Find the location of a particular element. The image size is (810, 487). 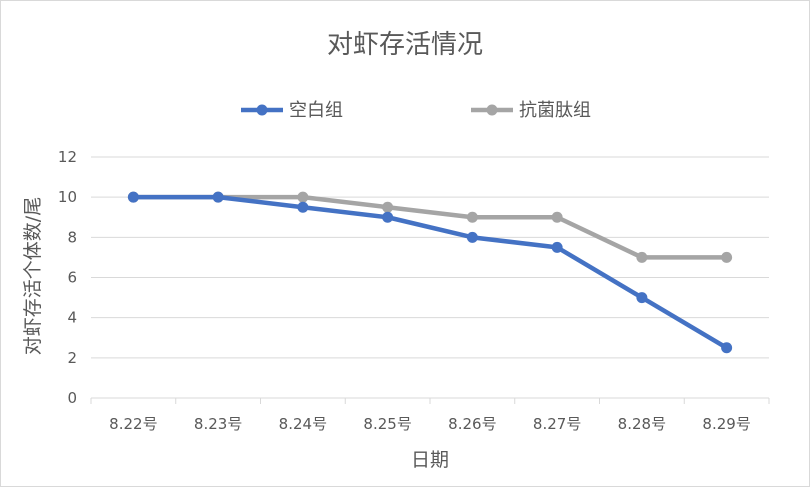

x-tick-label: 8.26号 is located at coordinates (472, 424).